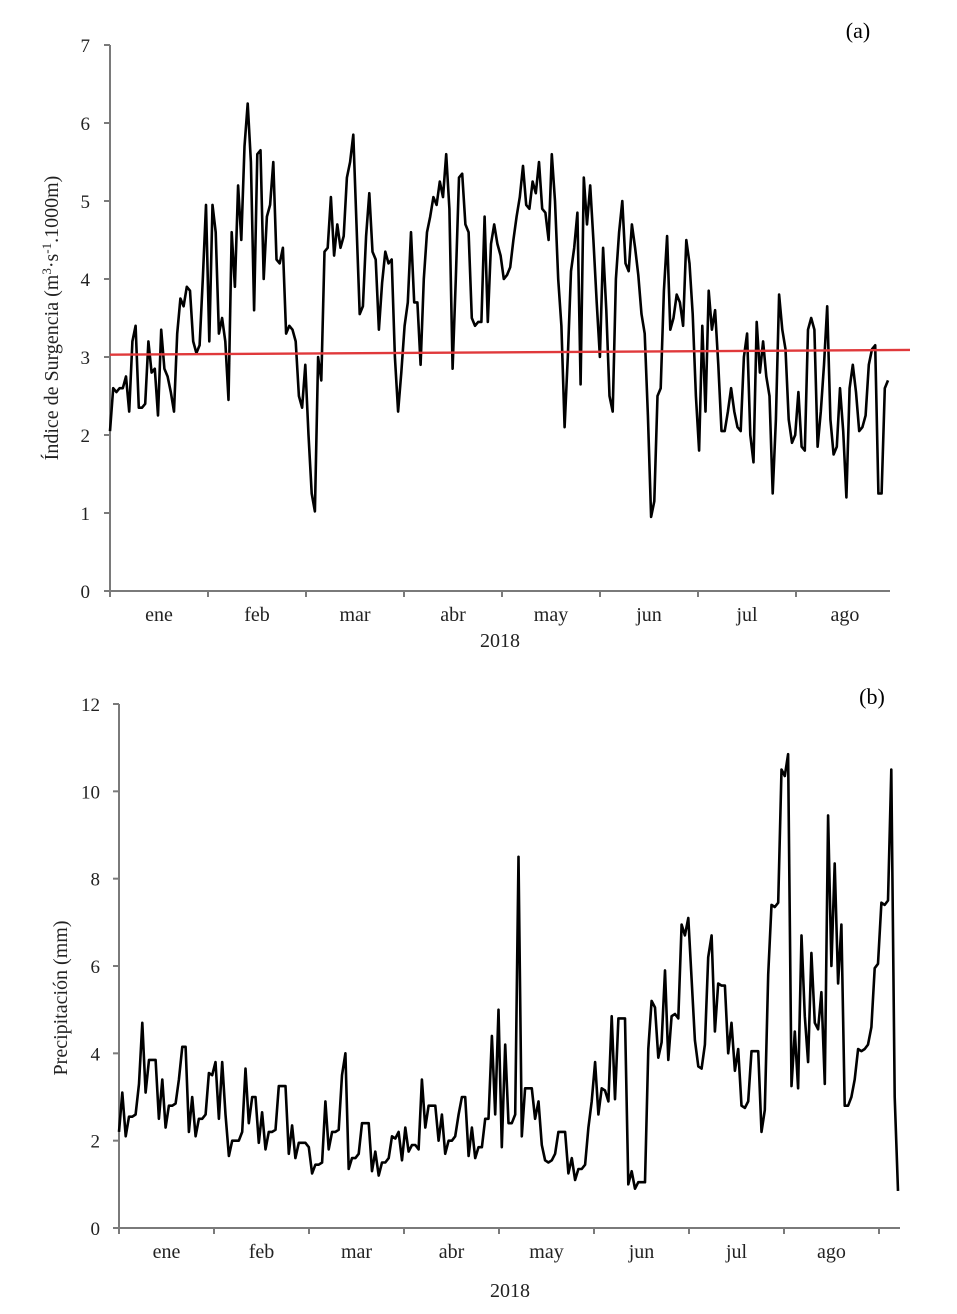 The width and height of the screenshot is (957, 1314). I want to click on y-tick-label: 3, so click(86, 358).